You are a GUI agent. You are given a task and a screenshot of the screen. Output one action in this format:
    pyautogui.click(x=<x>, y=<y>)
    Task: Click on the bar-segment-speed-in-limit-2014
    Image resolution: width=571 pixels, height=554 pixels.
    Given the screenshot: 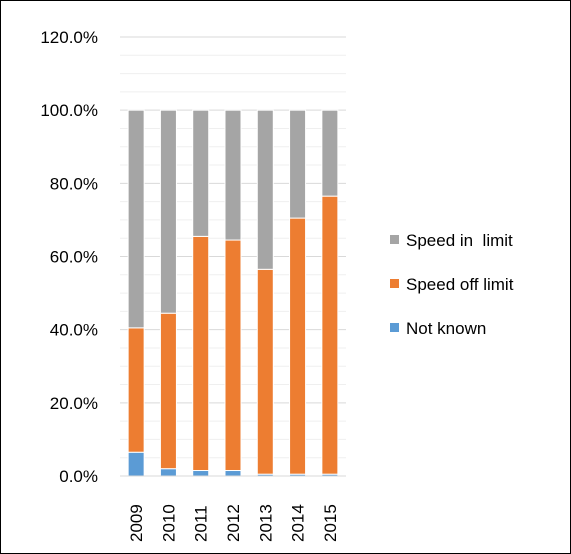 What is the action you would take?
    pyautogui.click(x=298, y=164)
    